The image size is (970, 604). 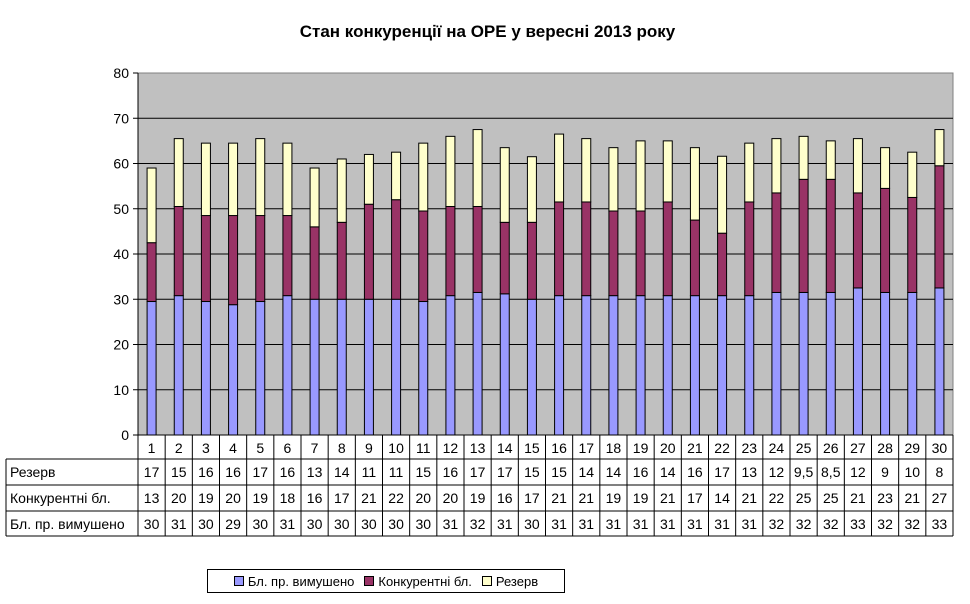 What do you see at coordinates (858, 448) in the screenshot?
I see `x-tick-label: 27` at bounding box center [858, 448].